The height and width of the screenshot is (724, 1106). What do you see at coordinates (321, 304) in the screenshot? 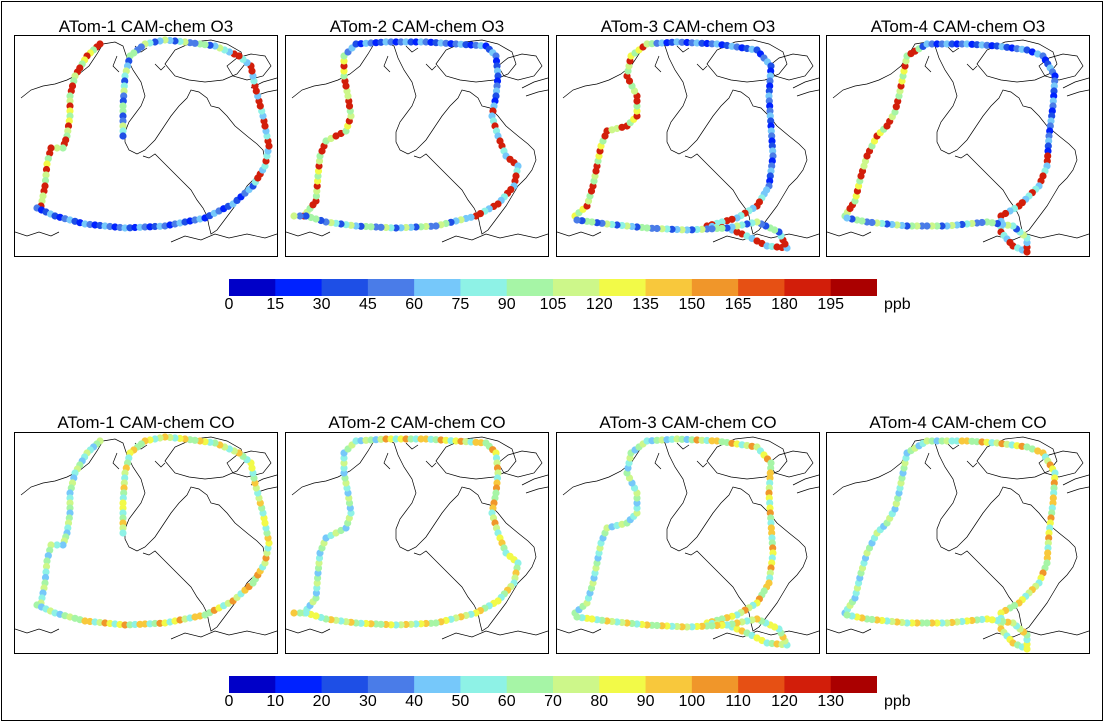
I see `colorbar-o3-tick-label: 30` at bounding box center [321, 304].